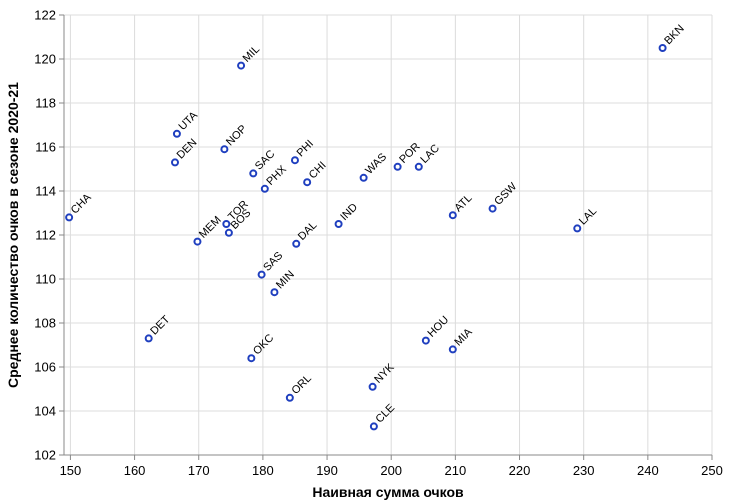 The width and height of the screenshot is (730, 504). I want to click on data-point-hou: HOU, so click(436, 329).